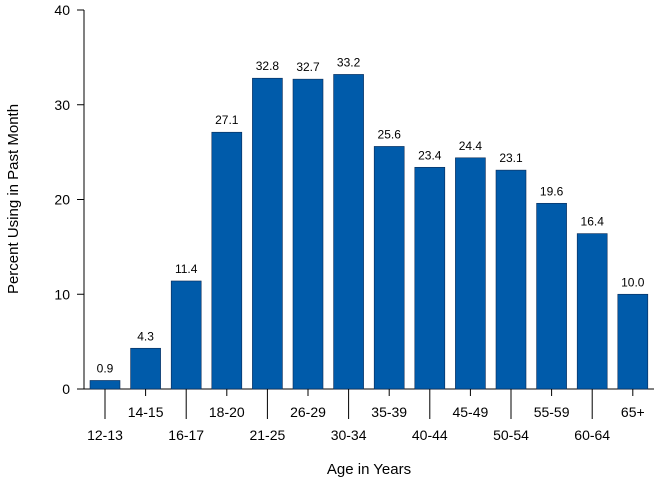 Image resolution: width=663 pixels, height=488 pixels. Describe the element at coordinates (389, 412) in the screenshot. I see `x-tick-label-35-39: 35-39` at that location.